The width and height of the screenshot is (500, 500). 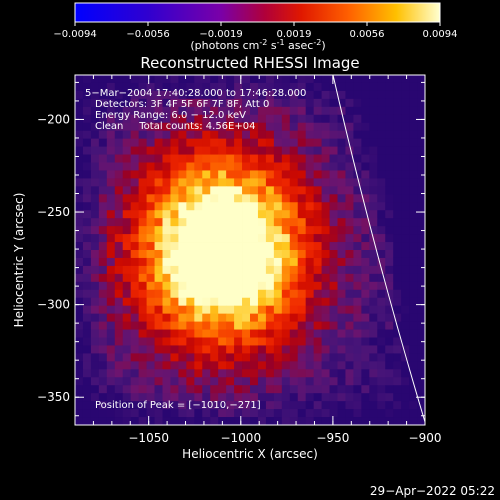 What do you see at coordinates (53, 119) in the screenshot?
I see `y-tick-label: −200` at bounding box center [53, 119].